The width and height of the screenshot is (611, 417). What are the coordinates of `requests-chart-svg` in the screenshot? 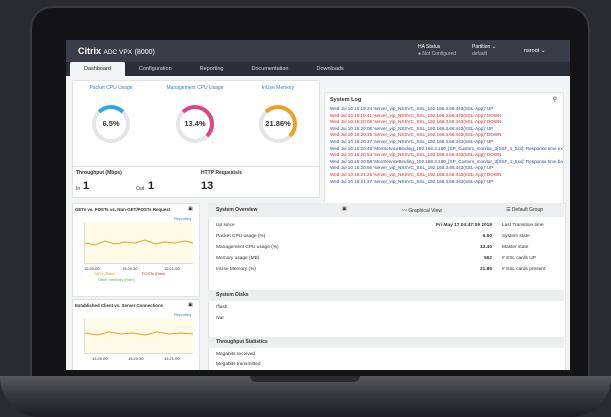 It's located at (139, 242).